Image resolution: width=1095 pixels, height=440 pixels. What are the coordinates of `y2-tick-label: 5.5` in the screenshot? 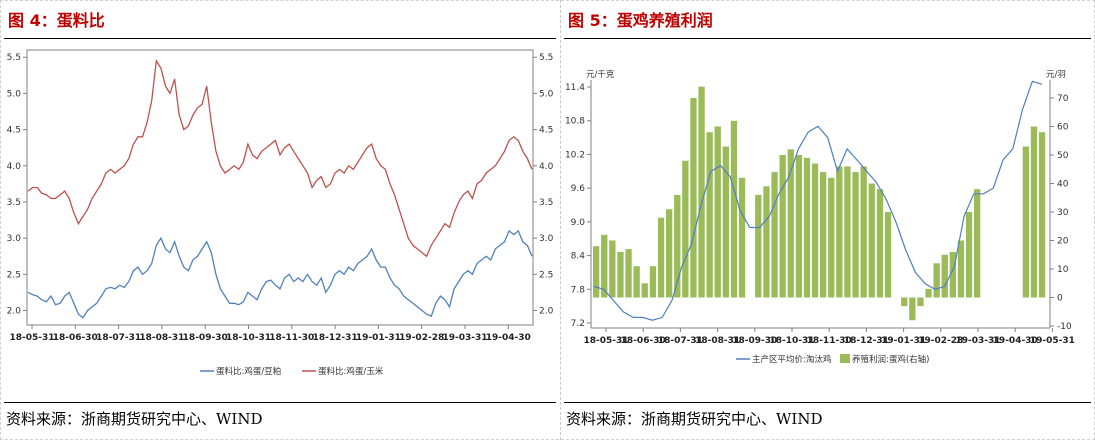 It's located at (546, 58).